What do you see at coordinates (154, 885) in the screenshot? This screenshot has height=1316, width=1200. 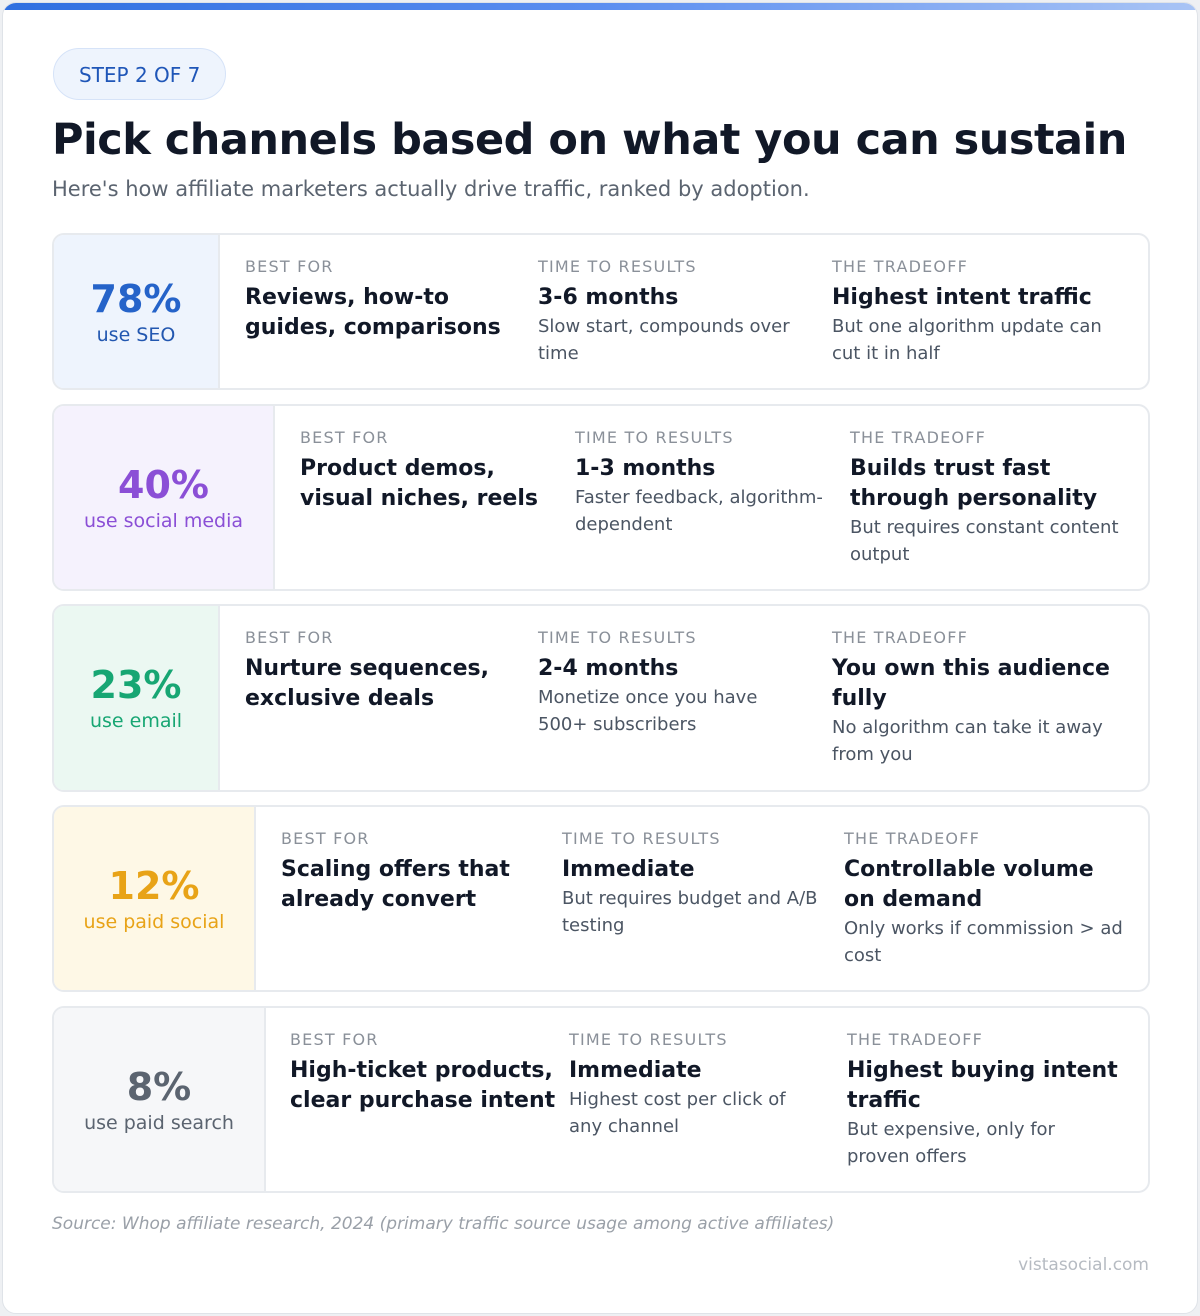 I see `stat-value: 12%` at bounding box center [154, 885].